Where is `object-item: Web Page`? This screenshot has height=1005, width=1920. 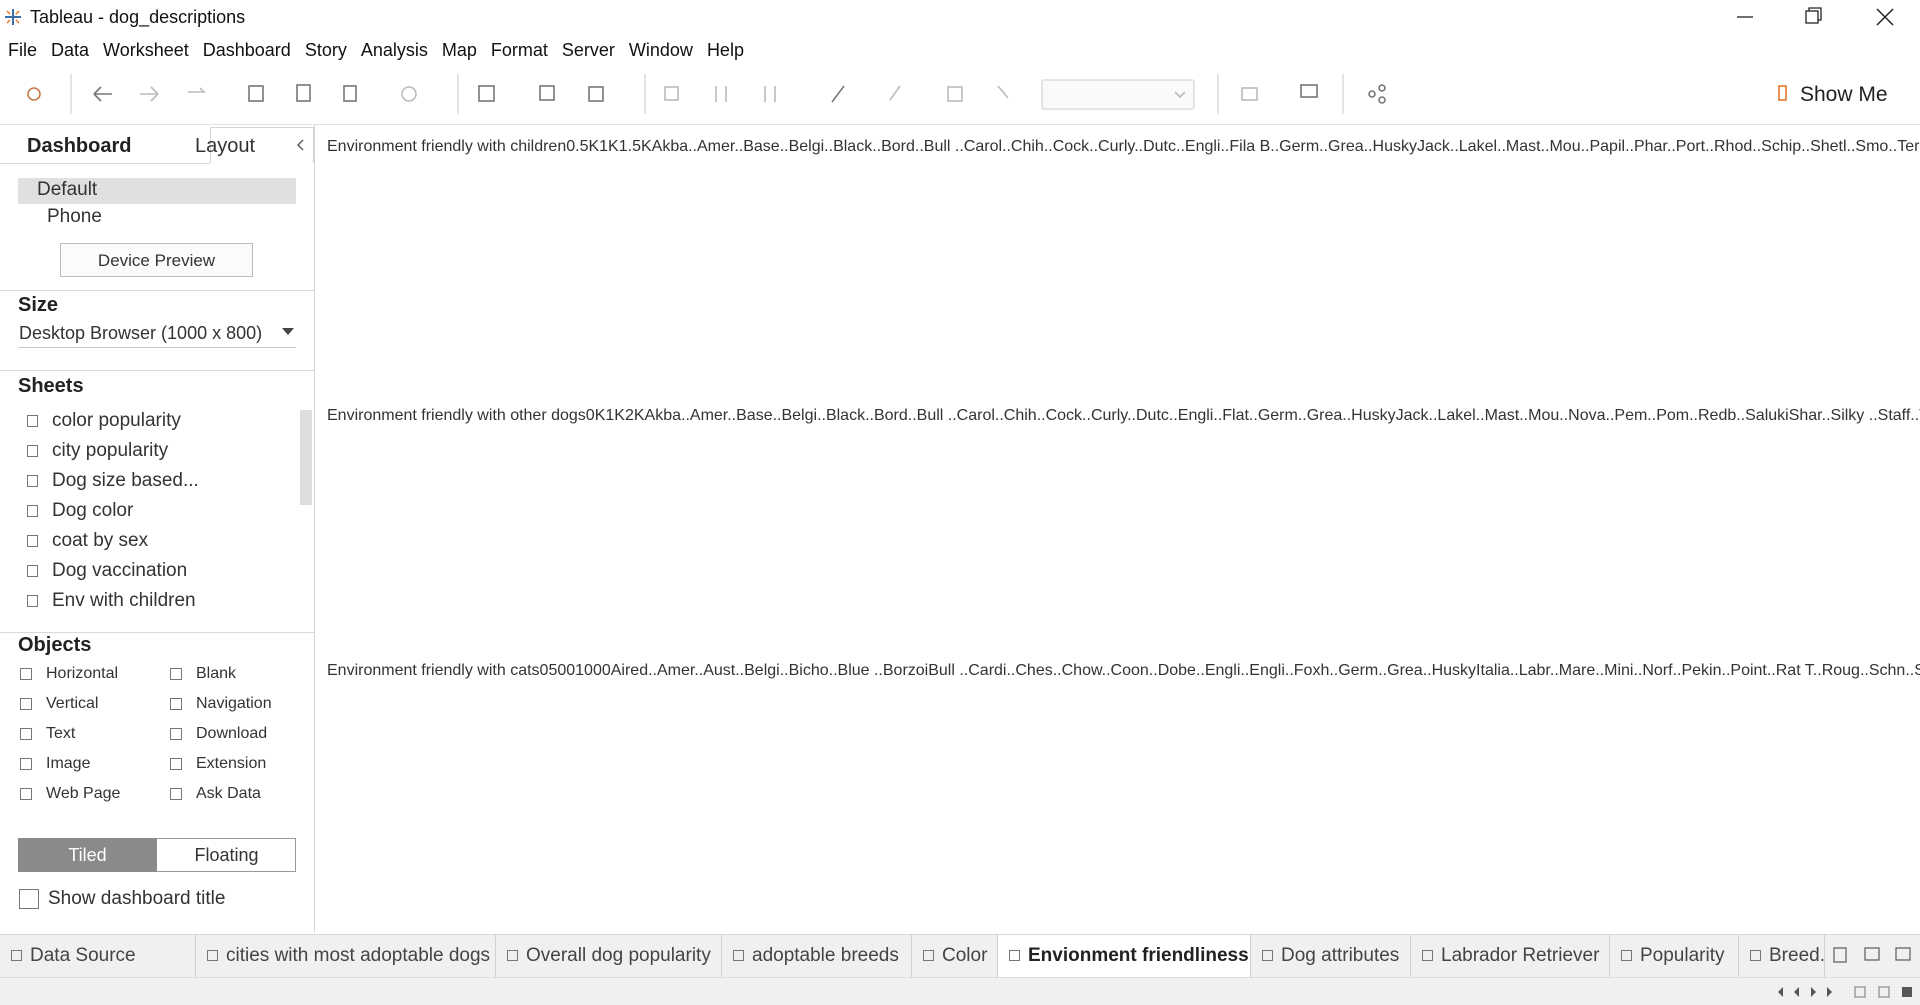 object-item: Web Page is located at coordinates (83, 793).